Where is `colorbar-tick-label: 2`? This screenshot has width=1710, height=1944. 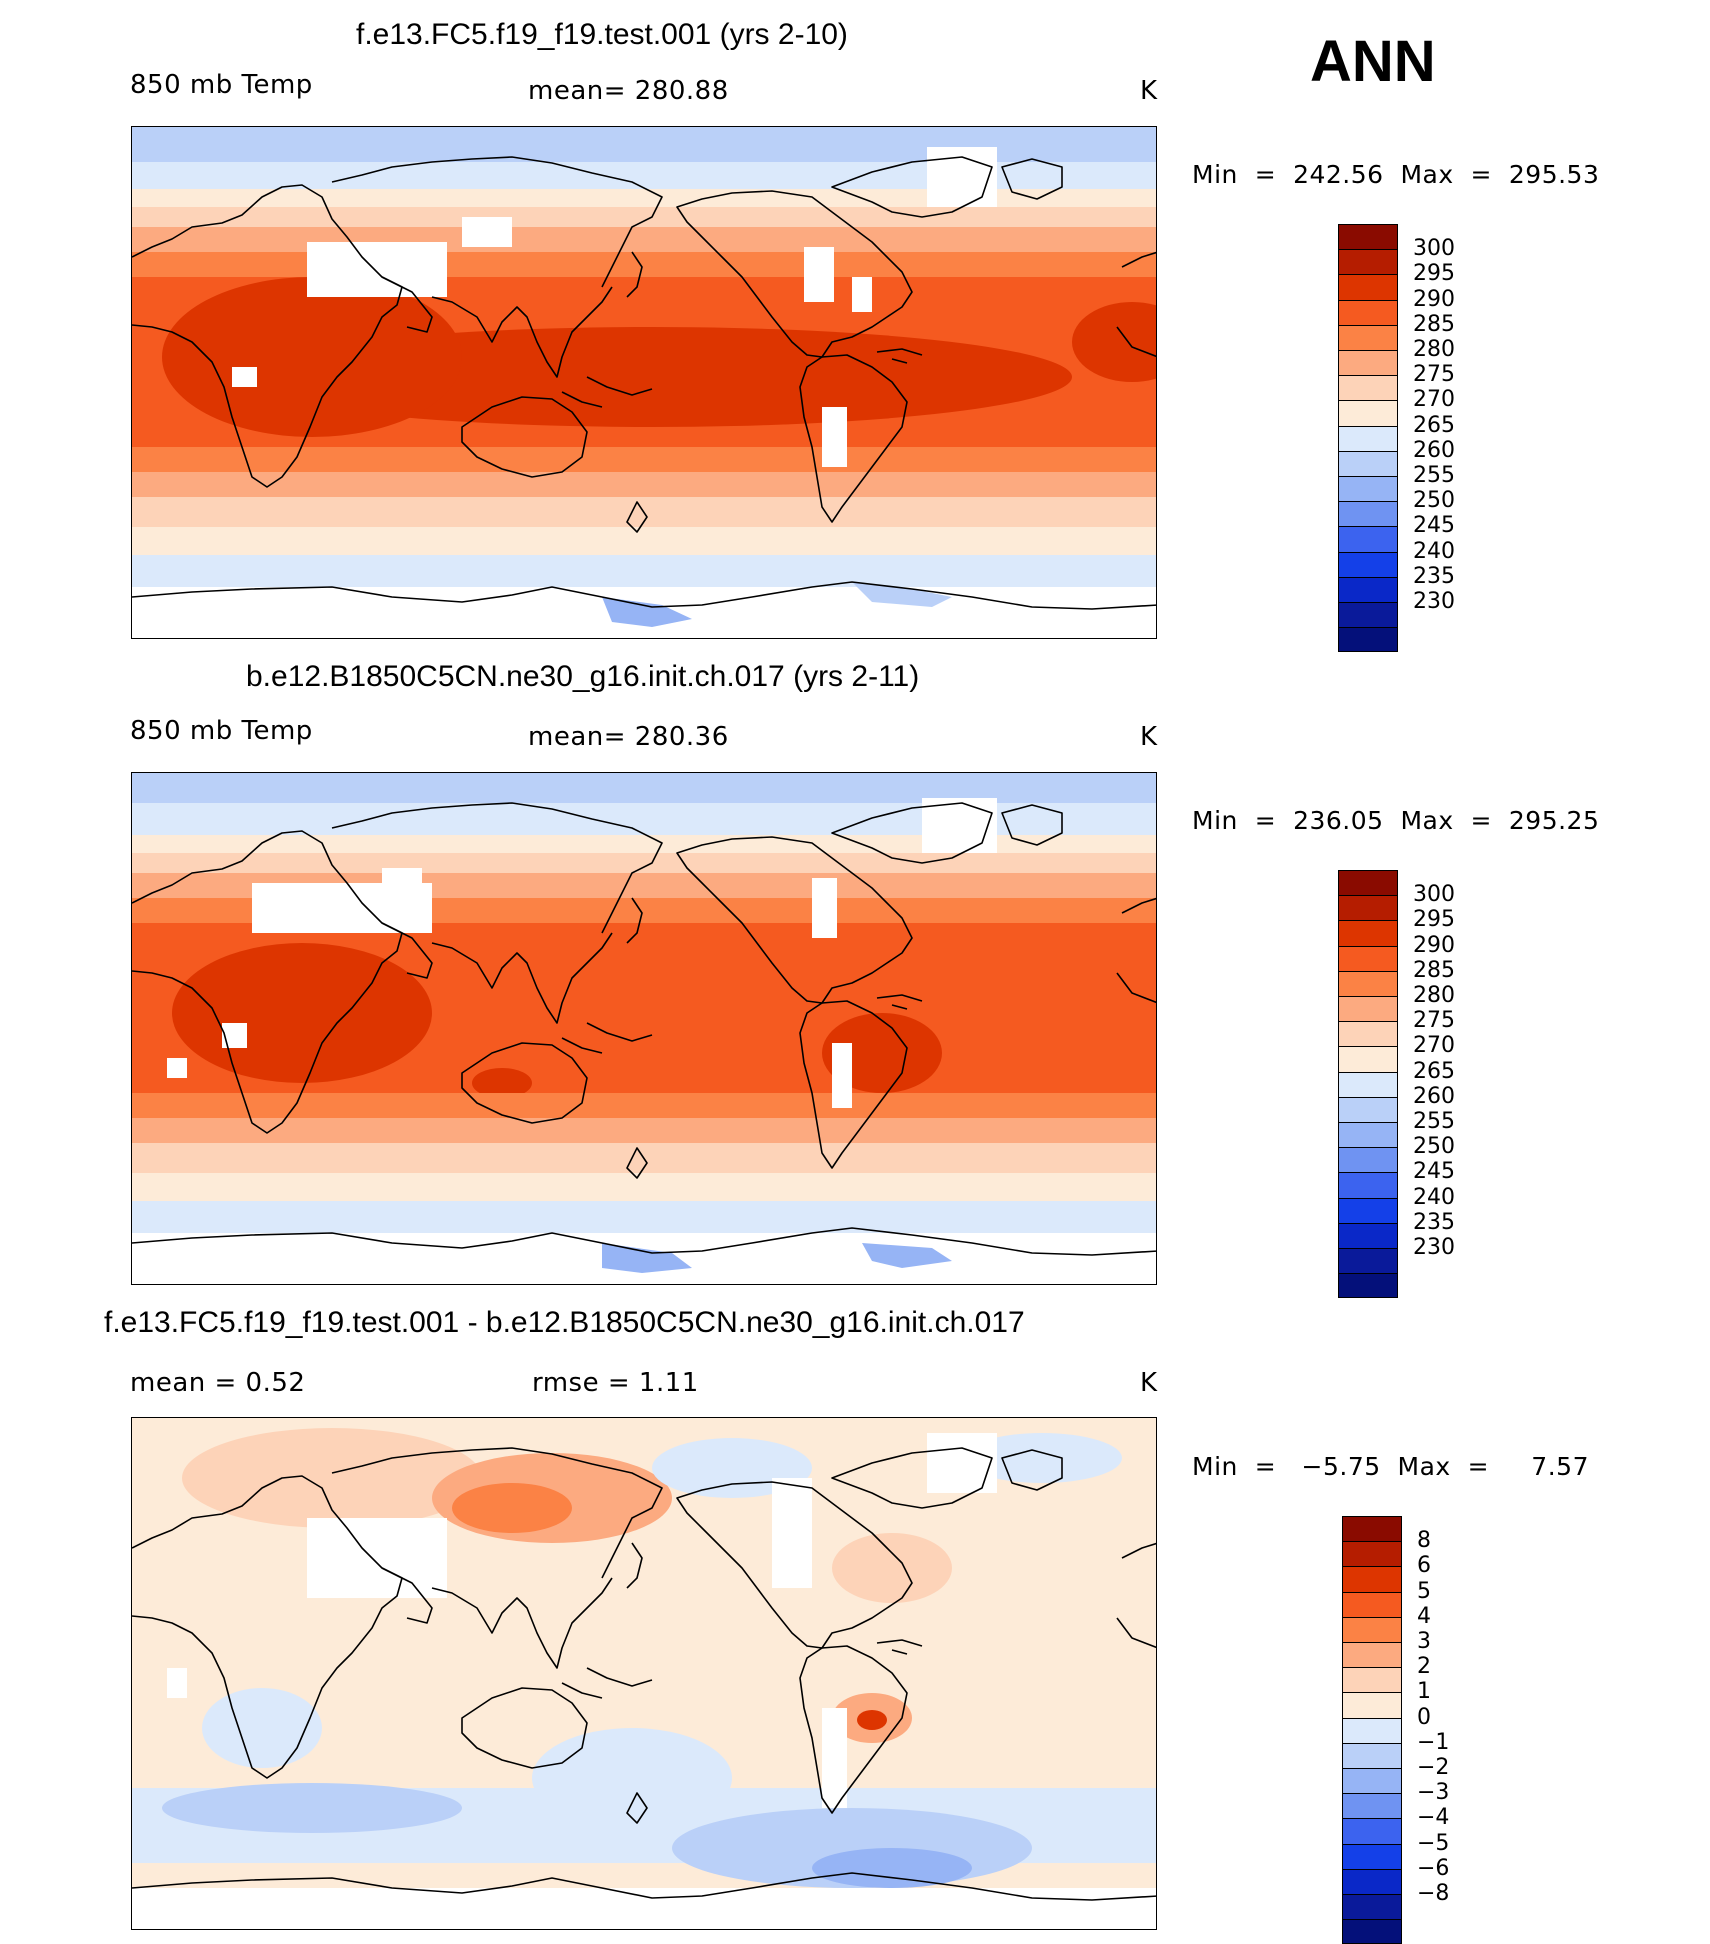 colorbar-tick-label: 2 is located at coordinates (1424, 1667).